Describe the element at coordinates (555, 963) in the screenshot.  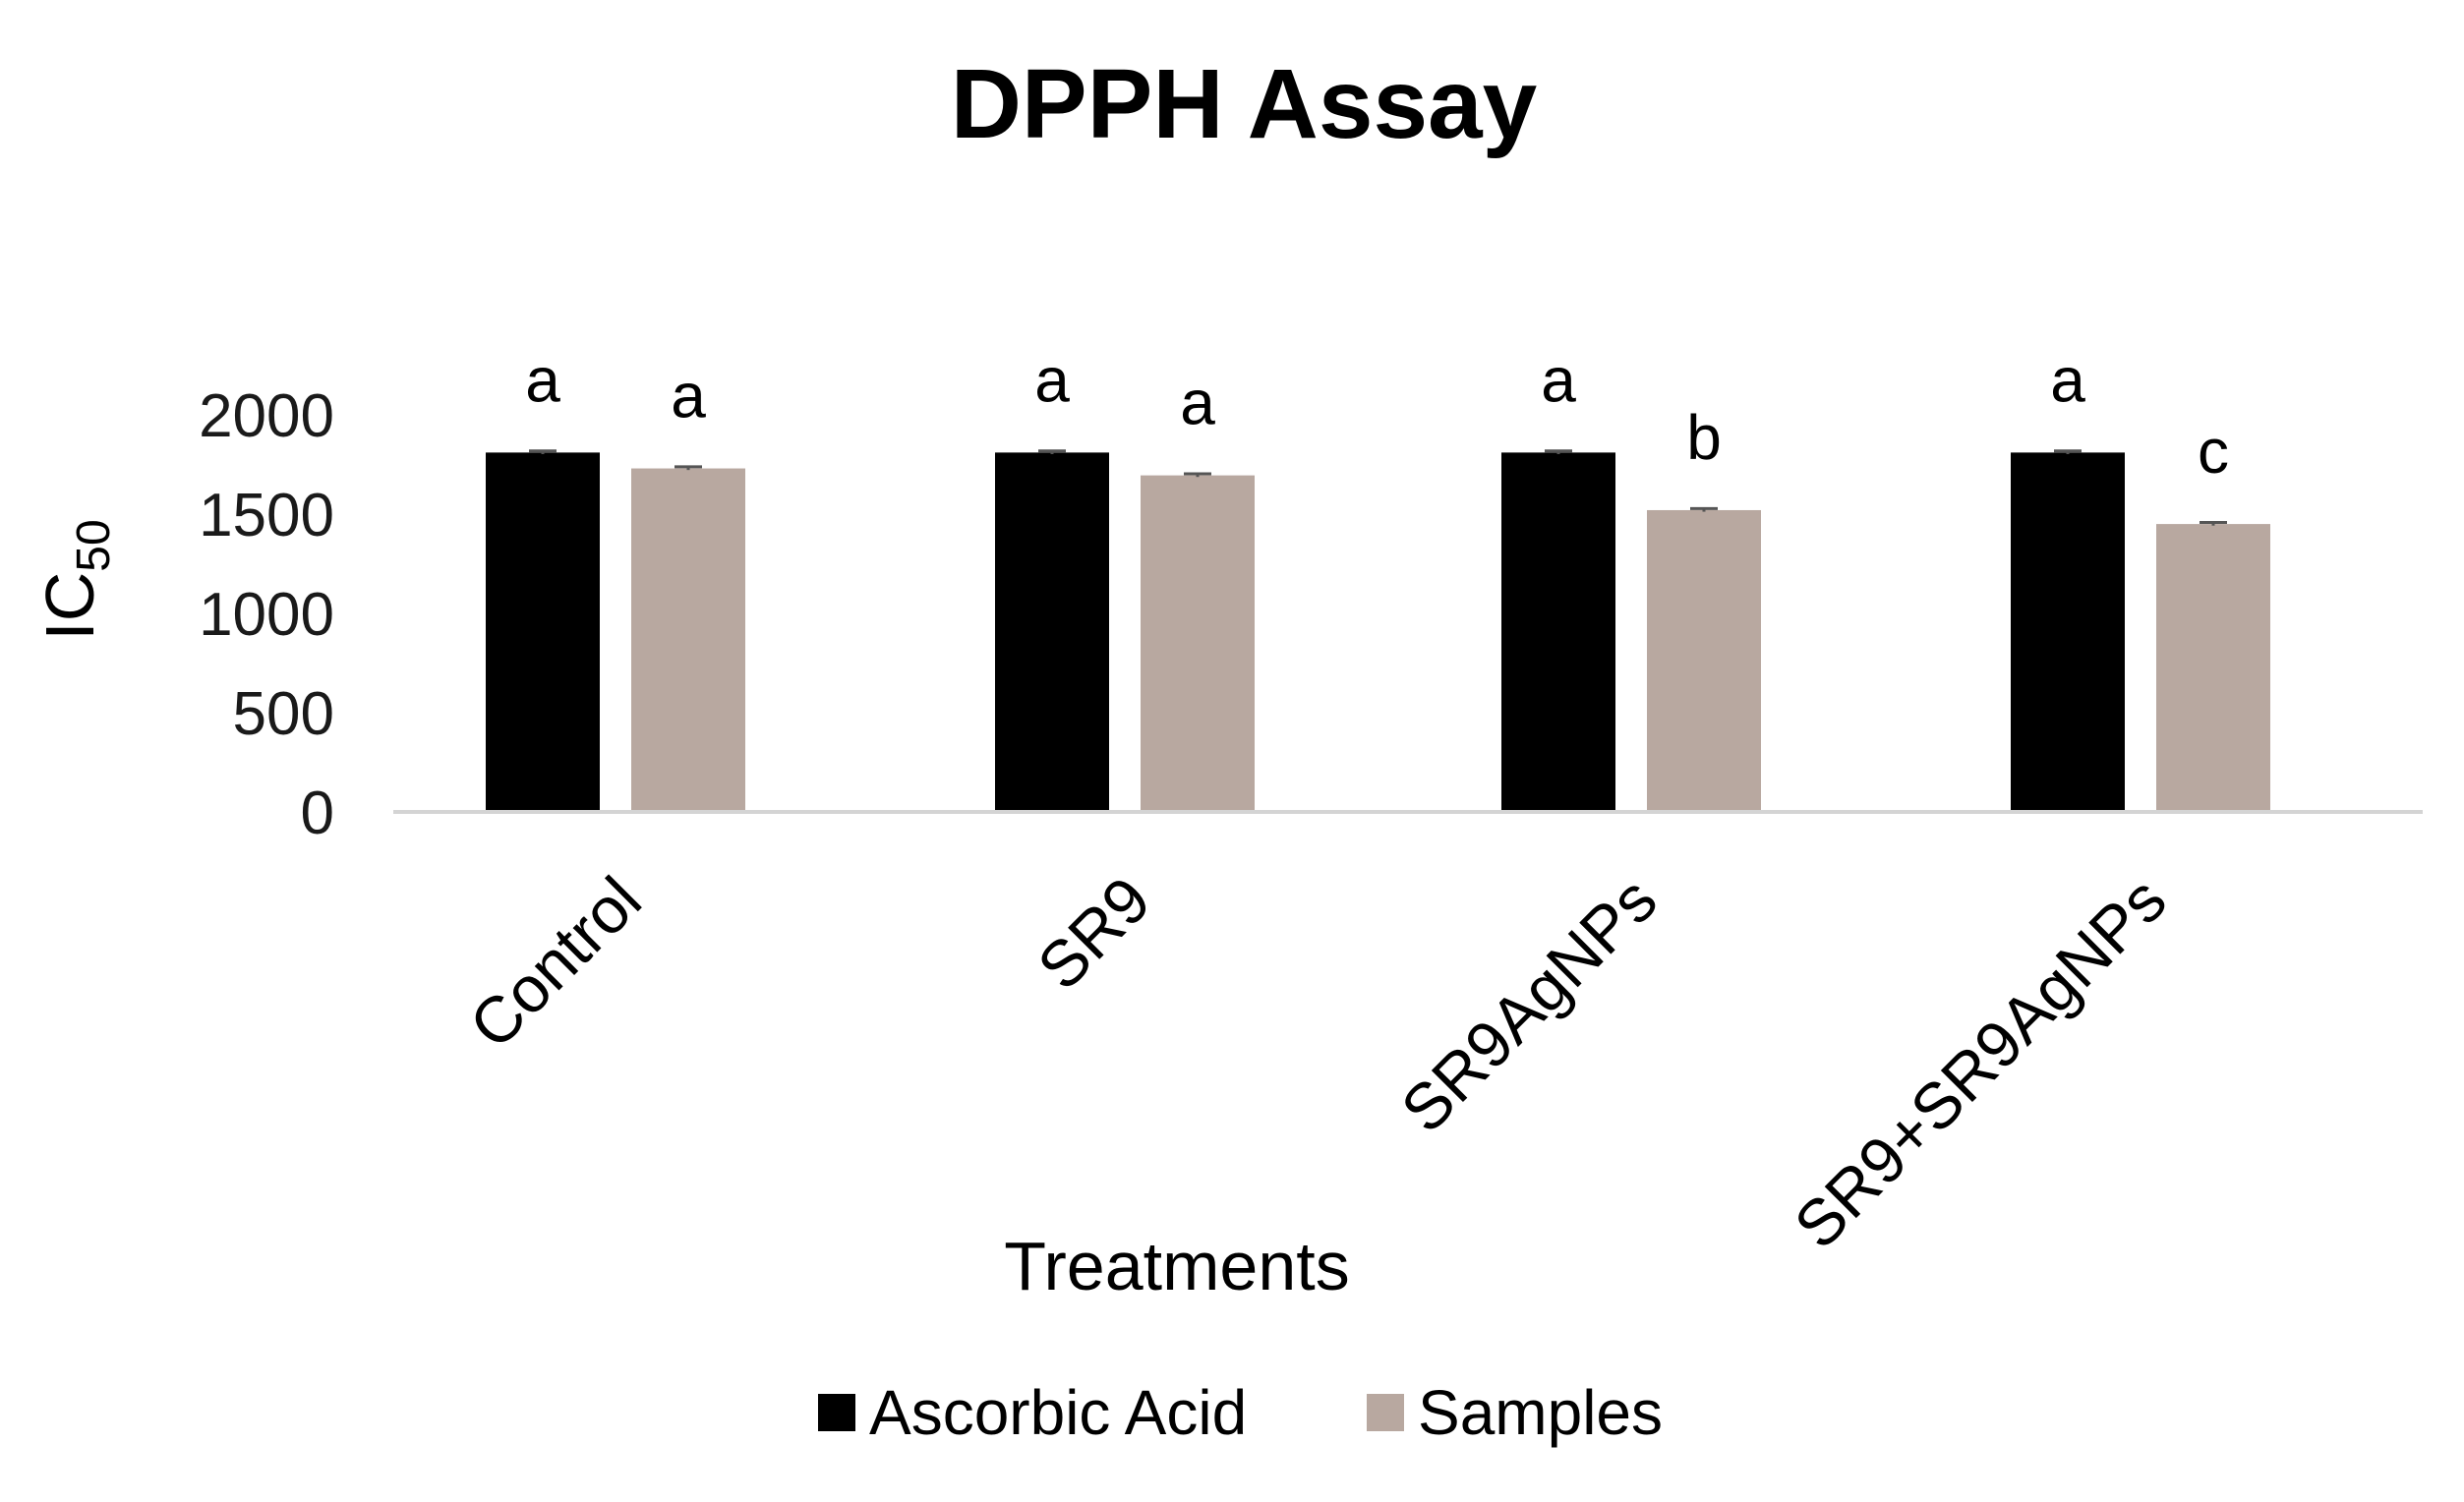
I see `x-tick-label: Control` at that location.